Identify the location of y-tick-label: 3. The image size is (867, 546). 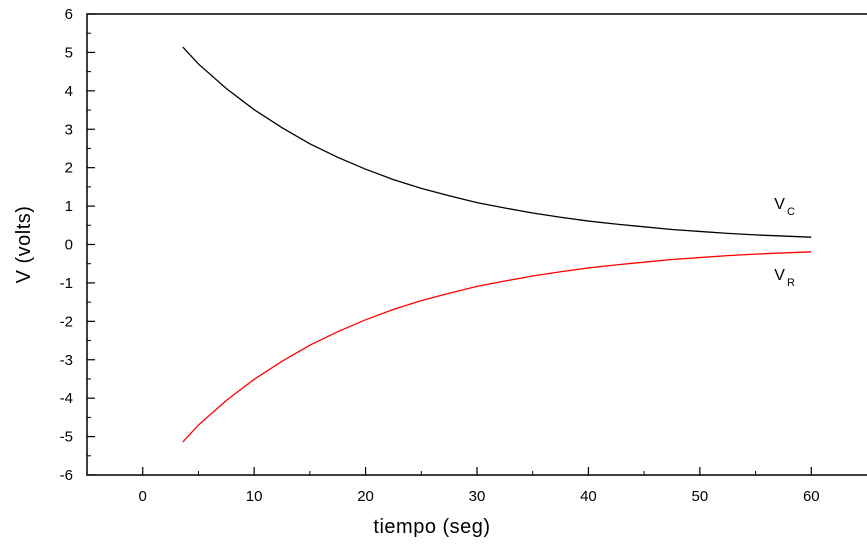
(69, 129).